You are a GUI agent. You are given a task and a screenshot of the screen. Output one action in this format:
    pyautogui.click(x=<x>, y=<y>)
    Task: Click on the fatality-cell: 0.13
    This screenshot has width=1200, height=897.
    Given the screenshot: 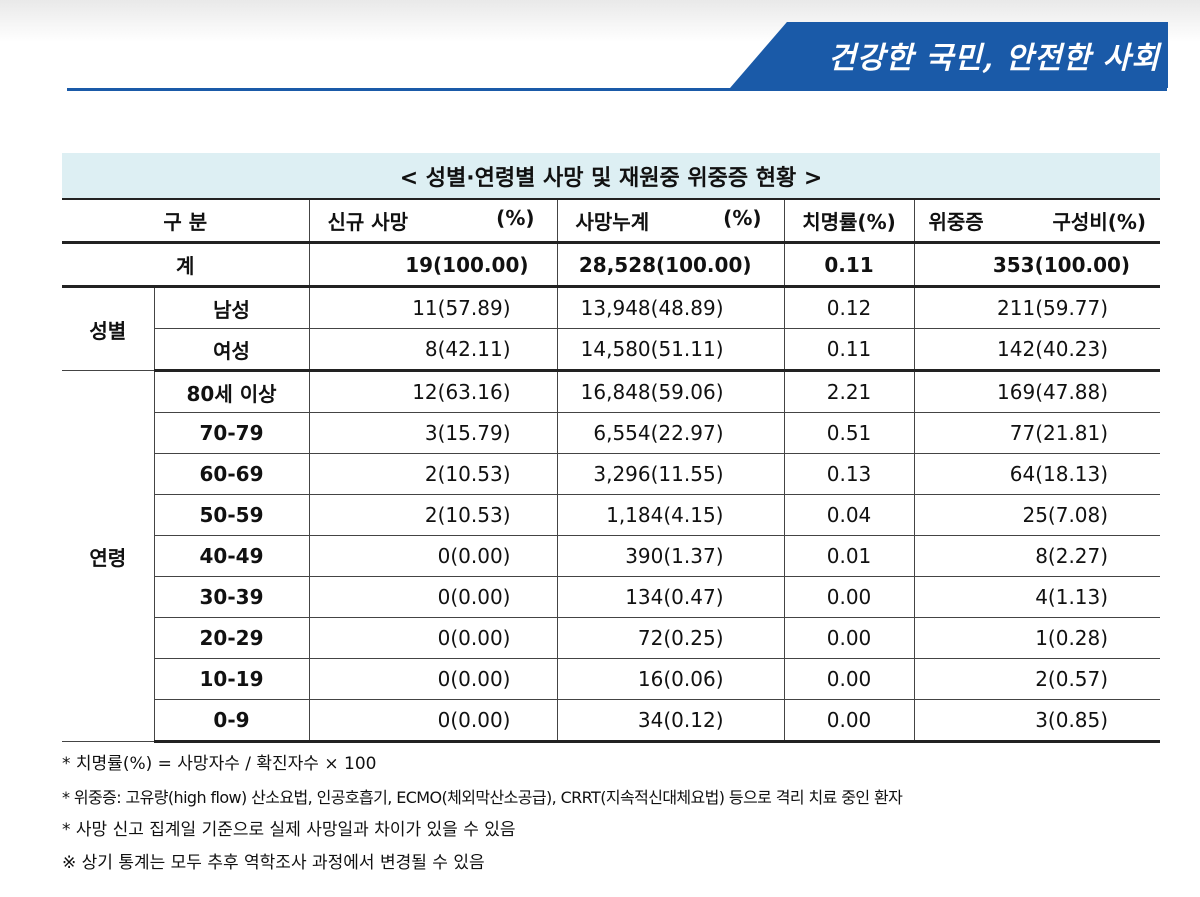 What is the action you would take?
    pyautogui.click(x=849, y=474)
    